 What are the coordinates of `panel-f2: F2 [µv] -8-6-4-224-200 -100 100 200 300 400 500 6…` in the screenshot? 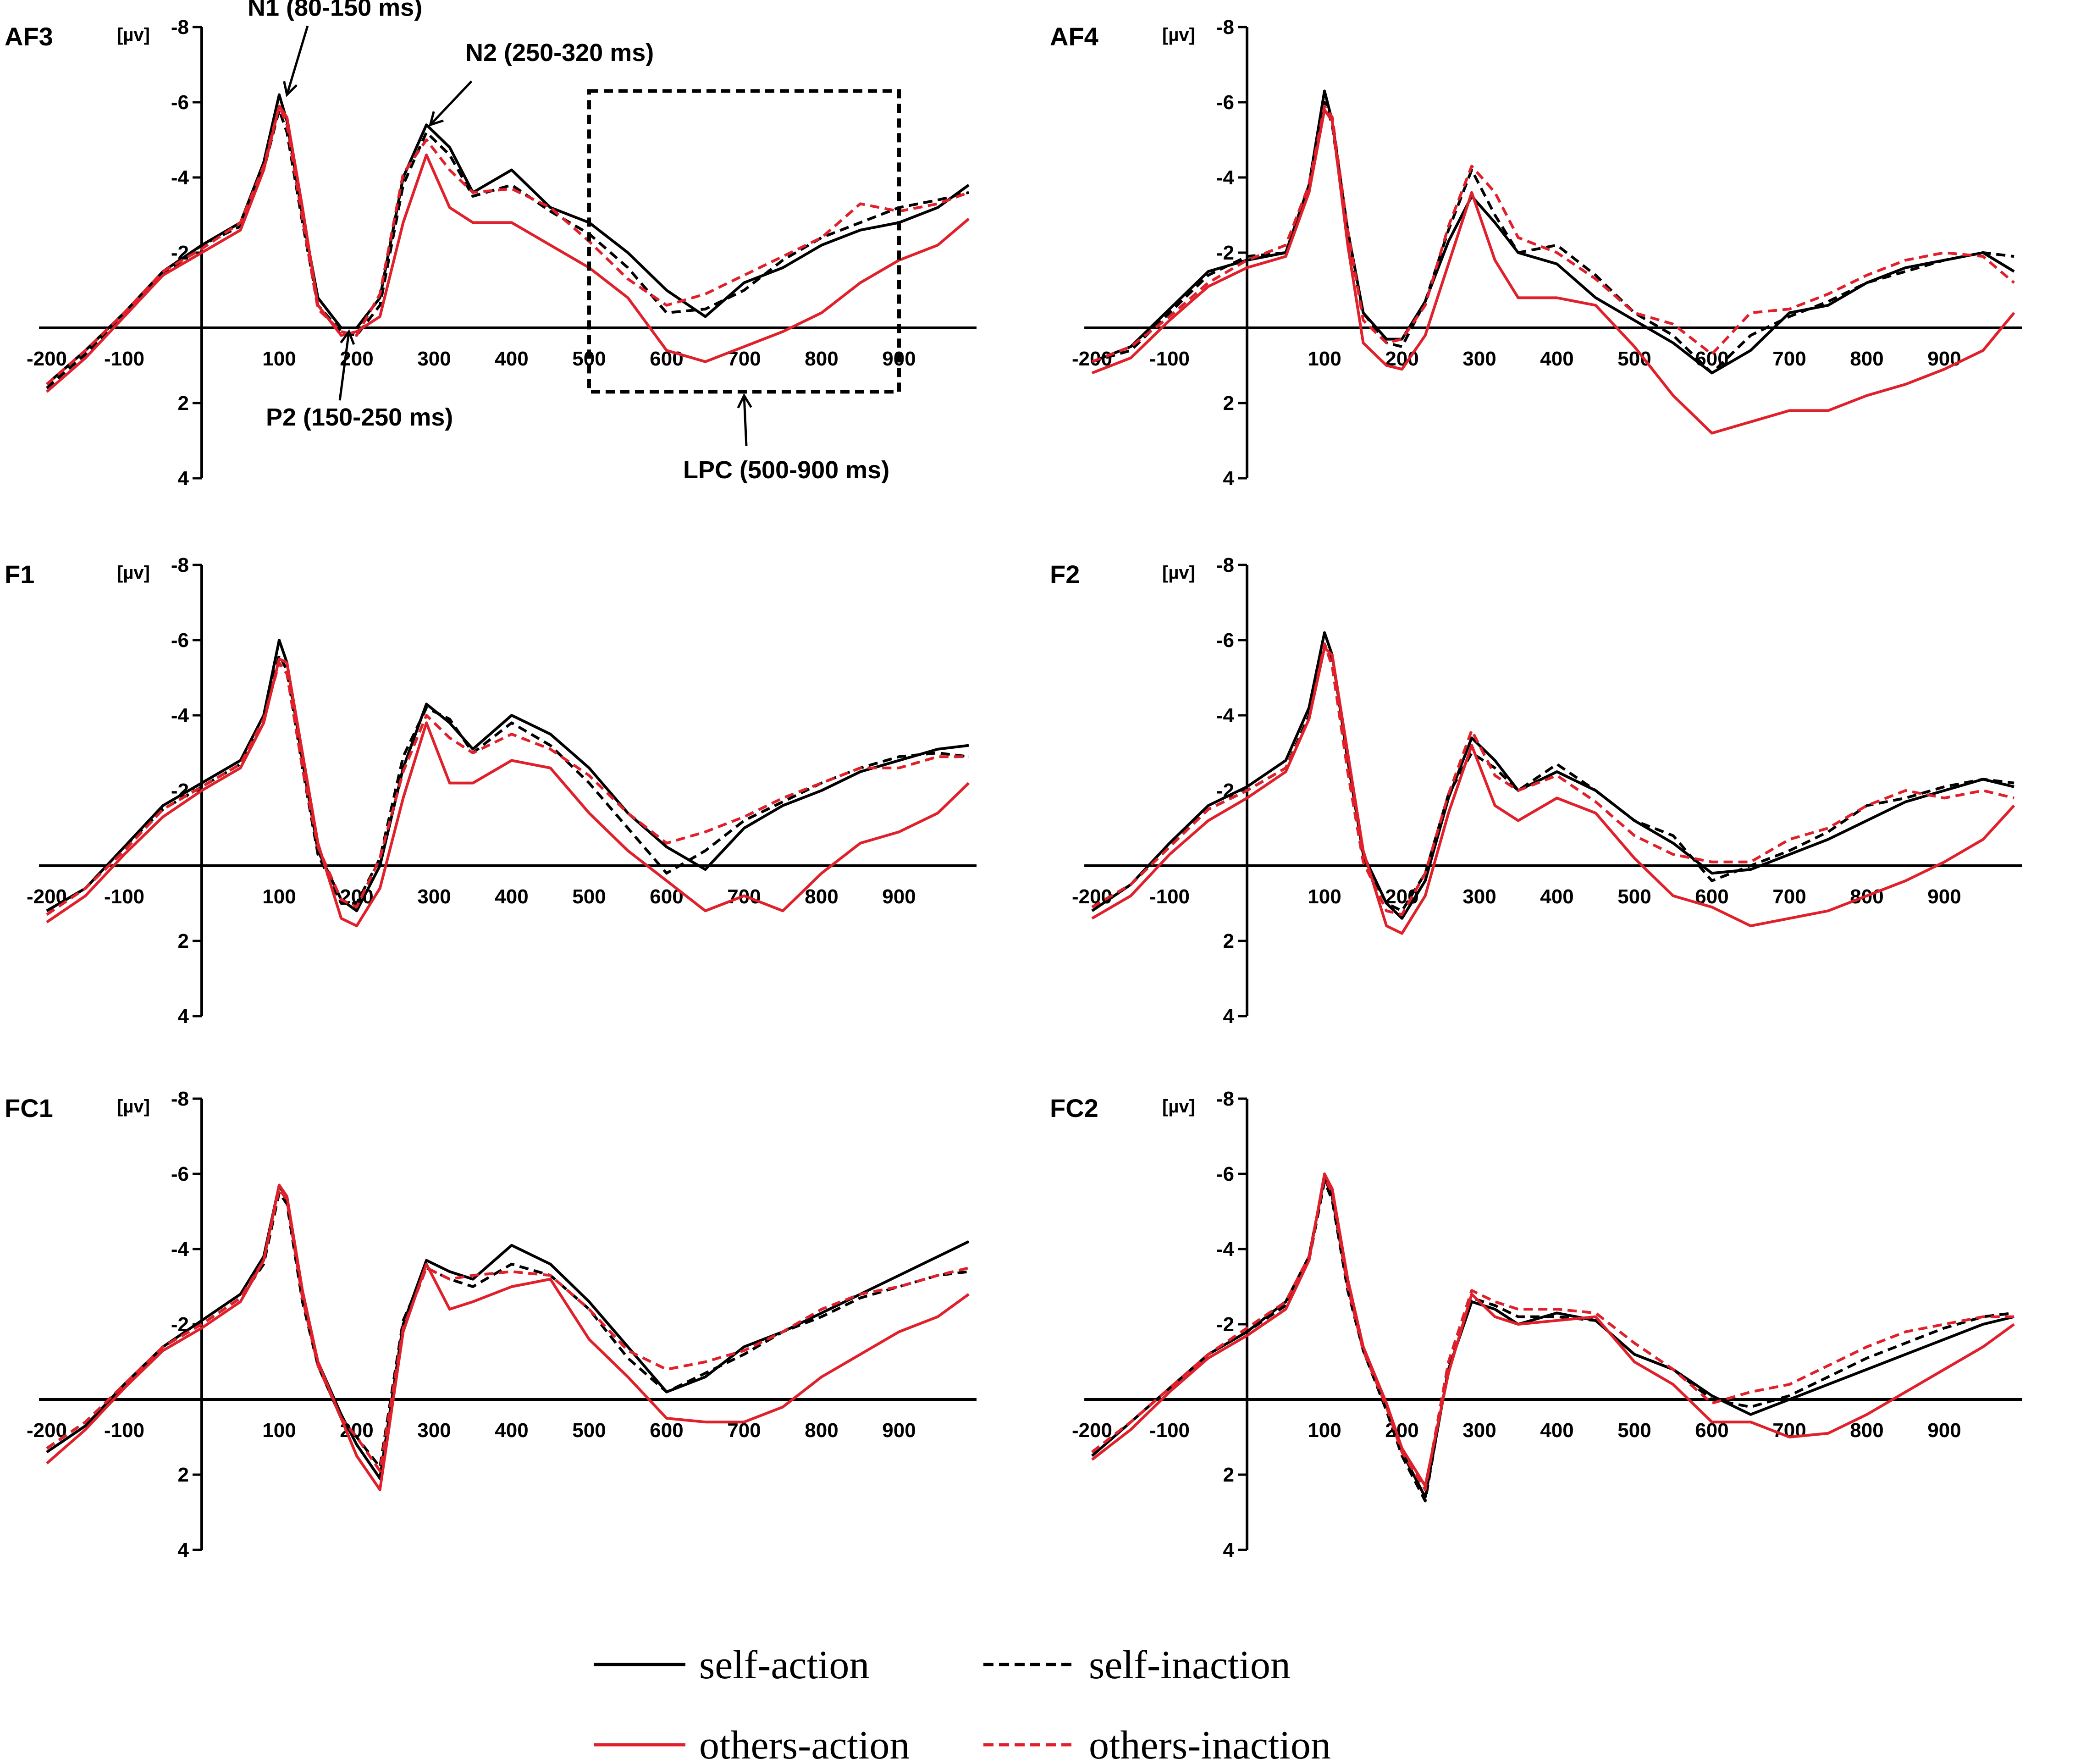 It's located at (1536, 791).